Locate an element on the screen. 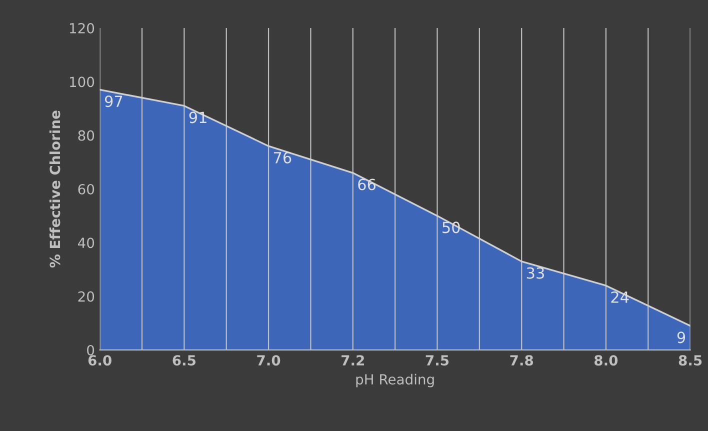 The width and height of the screenshot is (708, 431). x-tick-label: 7.2 is located at coordinates (353, 360).